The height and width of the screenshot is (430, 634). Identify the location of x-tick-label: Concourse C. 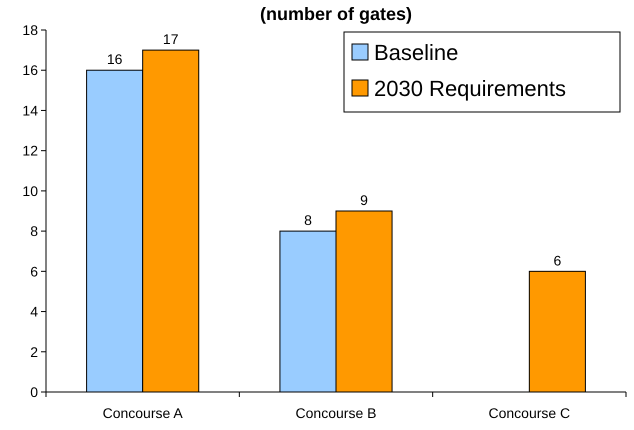
(529, 413).